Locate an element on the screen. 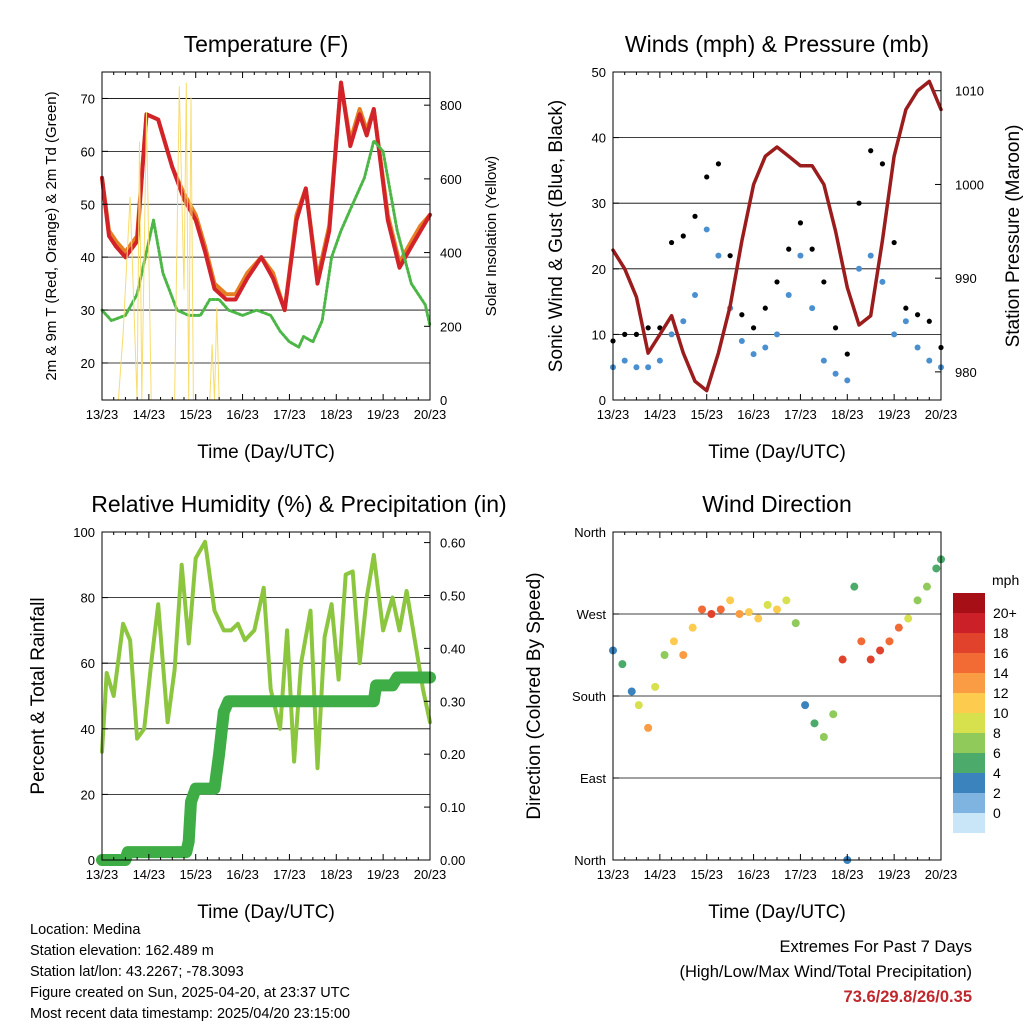 The image size is (1024, 1025). x-tick-label: 14/23 is located at coordinates (660, 414).